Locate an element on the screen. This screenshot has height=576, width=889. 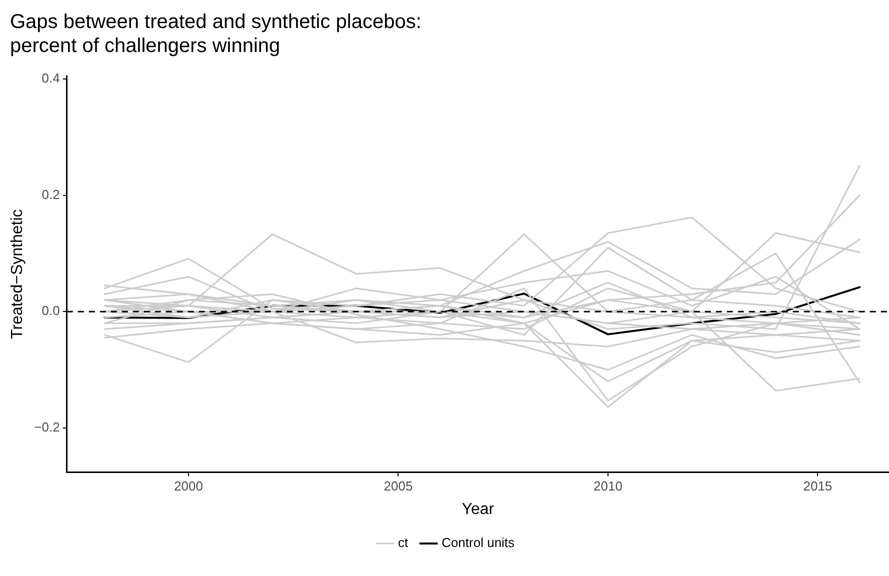
x-tick-label: 2000 is located at coordinates (188, 486).